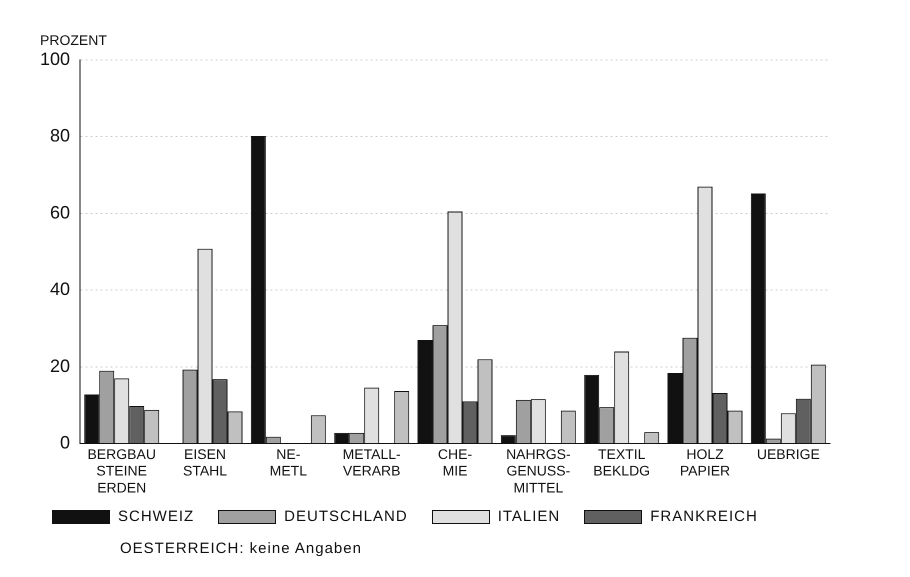  I want to click on legend-label: SCHWEIZ, so click(156, 516).